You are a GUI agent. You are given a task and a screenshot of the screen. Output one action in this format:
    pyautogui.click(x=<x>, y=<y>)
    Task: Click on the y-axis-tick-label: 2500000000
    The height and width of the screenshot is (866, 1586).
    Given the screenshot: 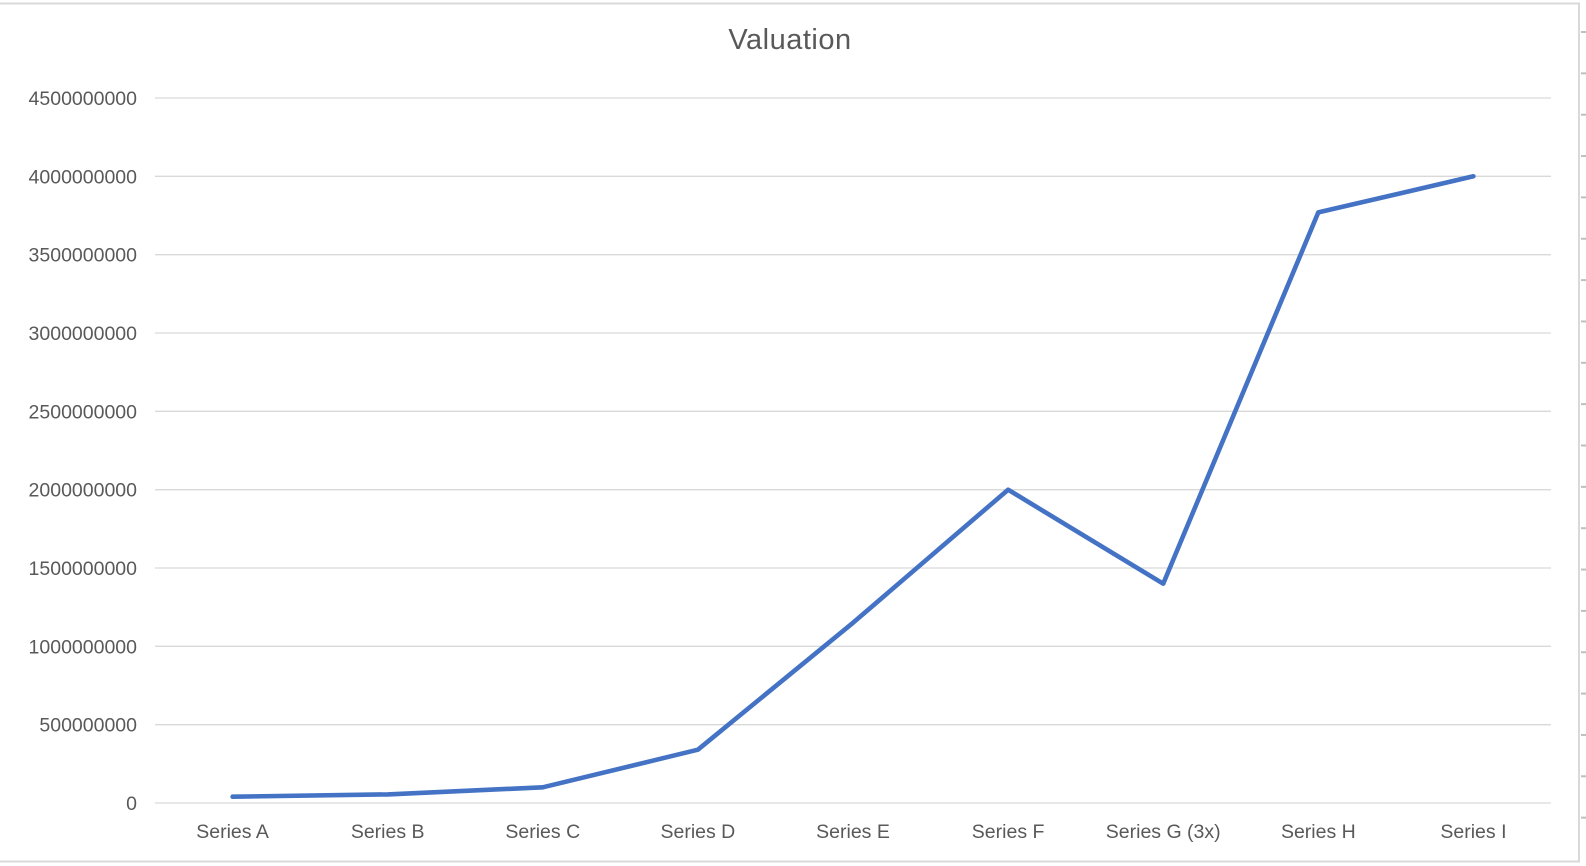 What is the action you would take?
    pyautogui.click(x=83, y=412)
    